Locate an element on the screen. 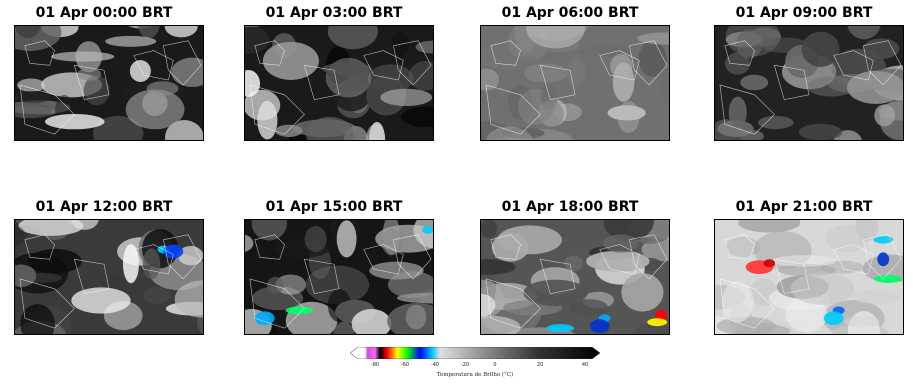 This screenshot has width=913, height=387. satellite-panel: 01 Apr 21:00 BRT is located at coordinates (804, 285).